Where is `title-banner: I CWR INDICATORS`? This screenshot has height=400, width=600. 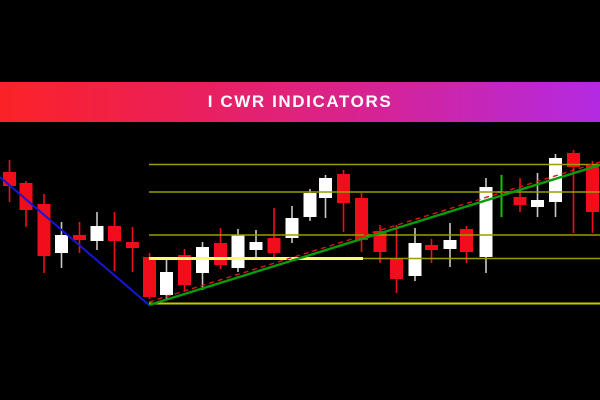 title-banner: I CWR INDICATORS is located at coordinates (300, 102).